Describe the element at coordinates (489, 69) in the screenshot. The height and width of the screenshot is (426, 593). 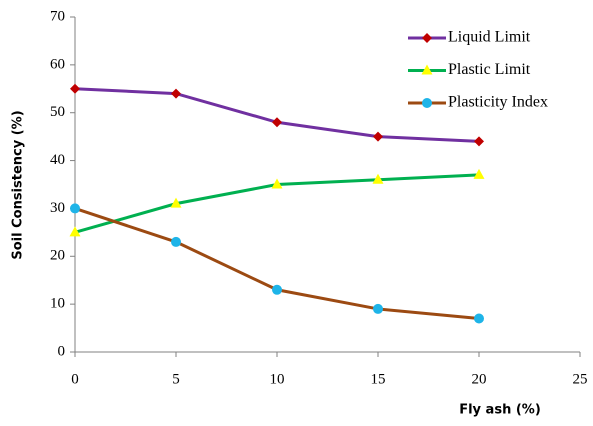
I see `legend-label: Plastic Limit` at that location.